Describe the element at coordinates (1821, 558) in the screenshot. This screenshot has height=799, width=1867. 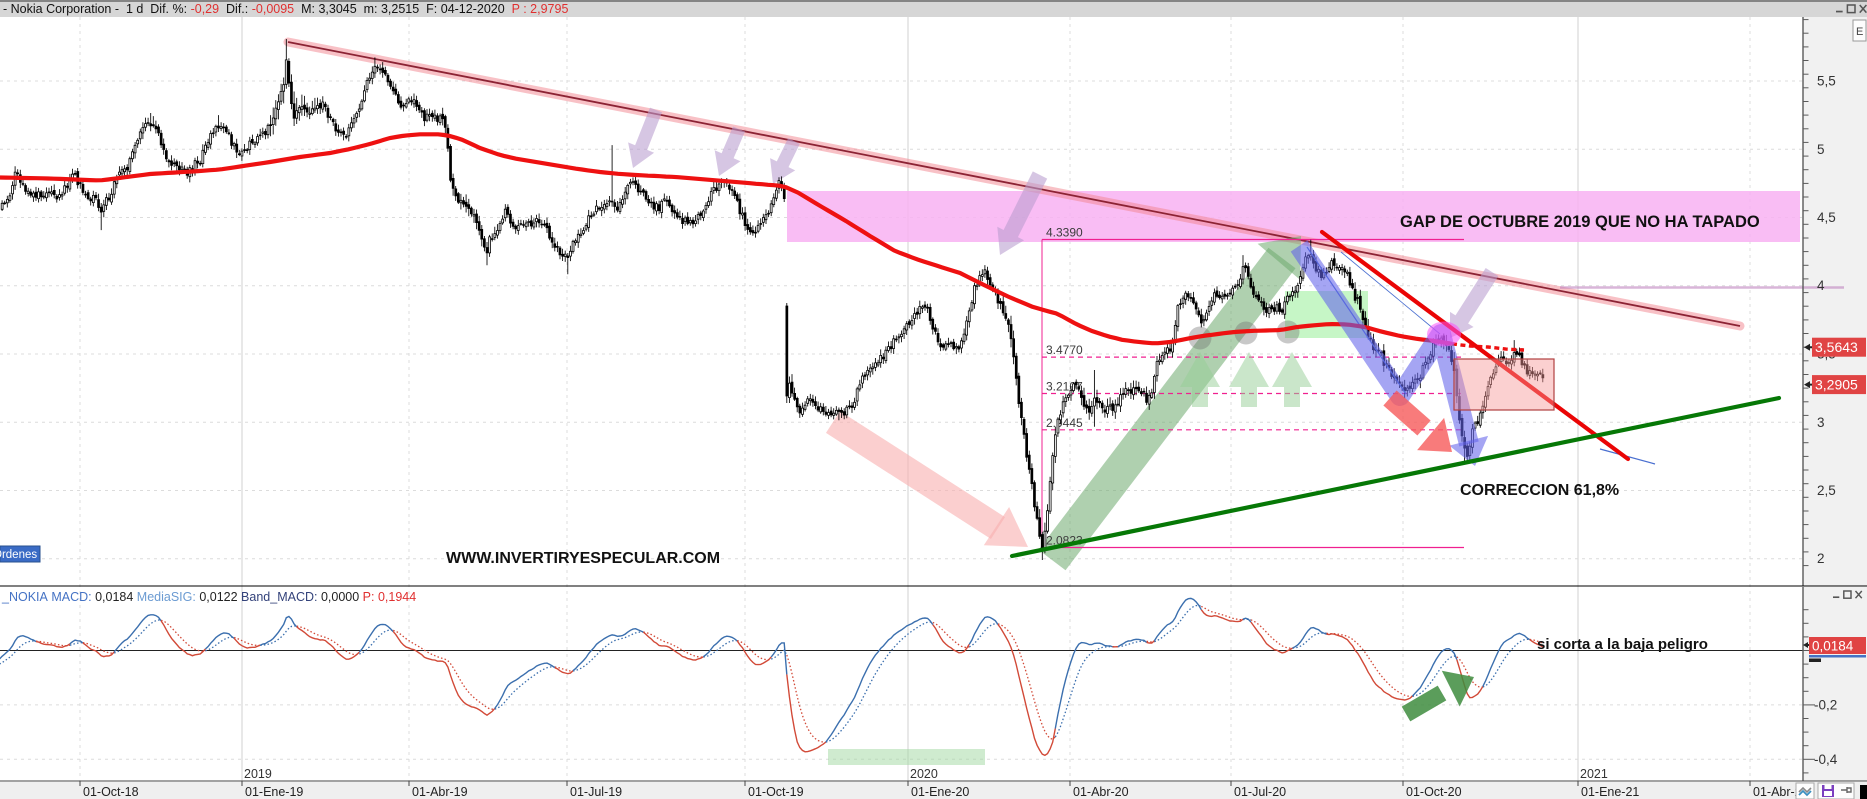
I see `svg-text: 2` at that location.